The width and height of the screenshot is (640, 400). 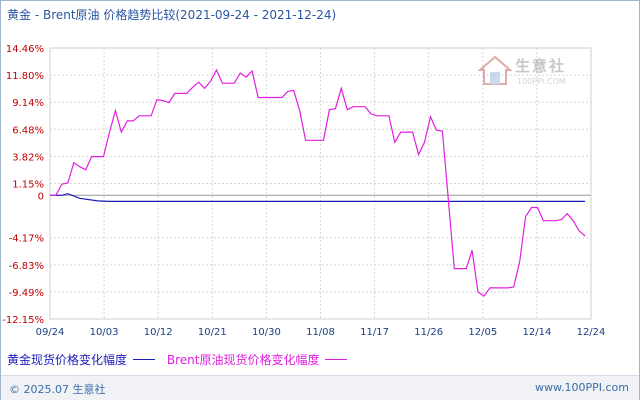 I want to click on y-tick-label: -9.49%, so click(x=26, y=293).